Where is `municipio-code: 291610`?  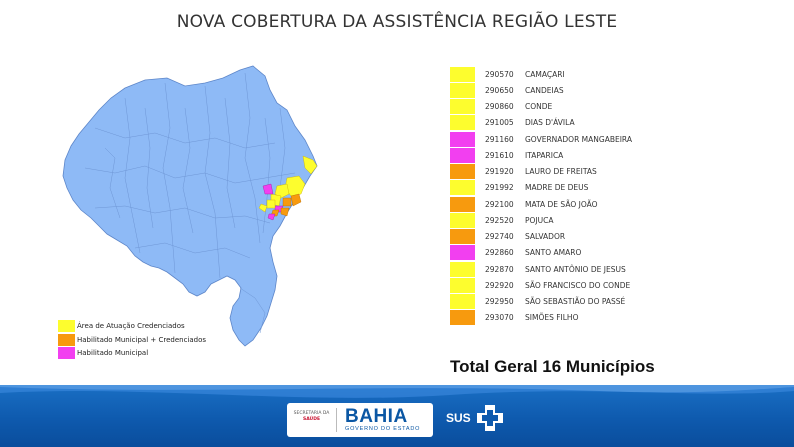
municipio-code: 291610 is located at coordinates (499, 155).